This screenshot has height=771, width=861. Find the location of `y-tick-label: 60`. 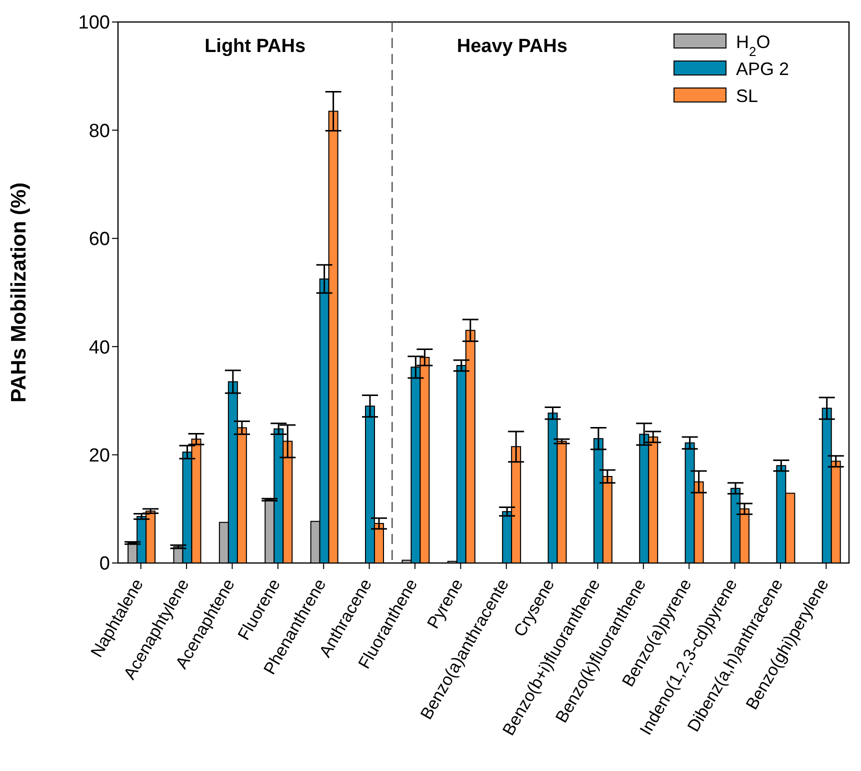

y-tick-label: 60 is located at coordinates (99, 239).